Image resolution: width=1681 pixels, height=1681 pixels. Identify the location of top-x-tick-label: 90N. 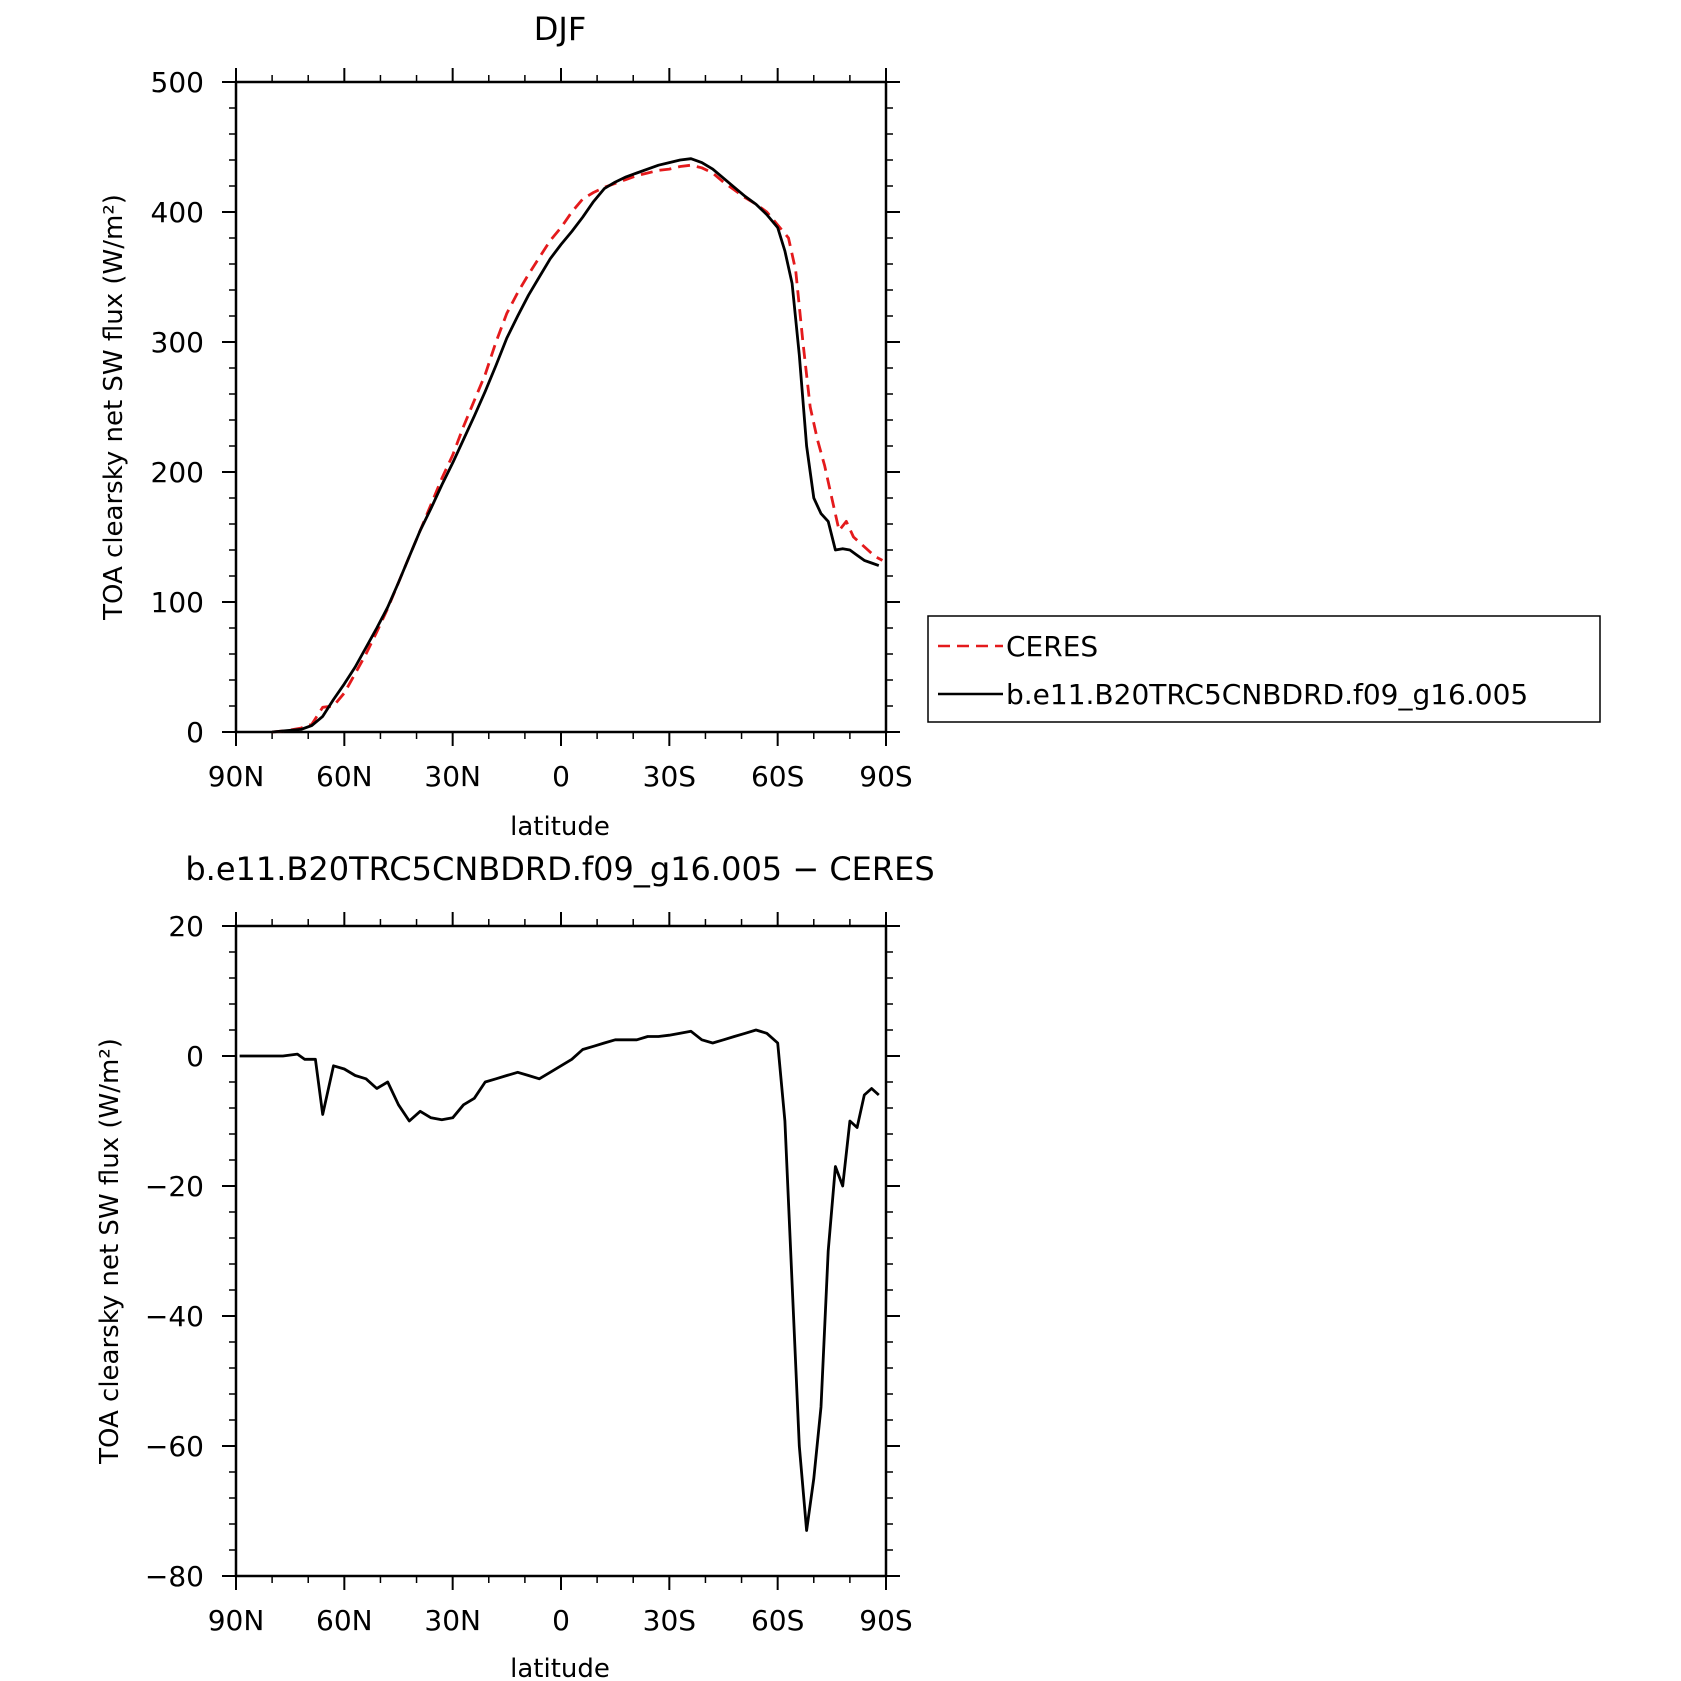
(236, 776).